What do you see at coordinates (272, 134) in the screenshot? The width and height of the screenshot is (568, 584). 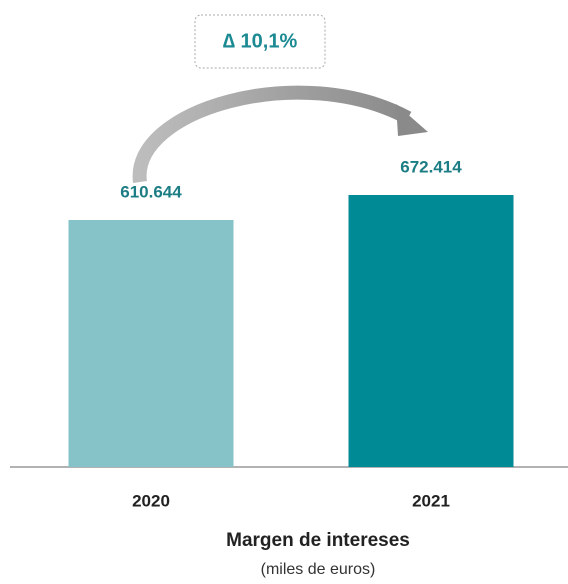 I see `arrow` at bounding box center [272, 134].